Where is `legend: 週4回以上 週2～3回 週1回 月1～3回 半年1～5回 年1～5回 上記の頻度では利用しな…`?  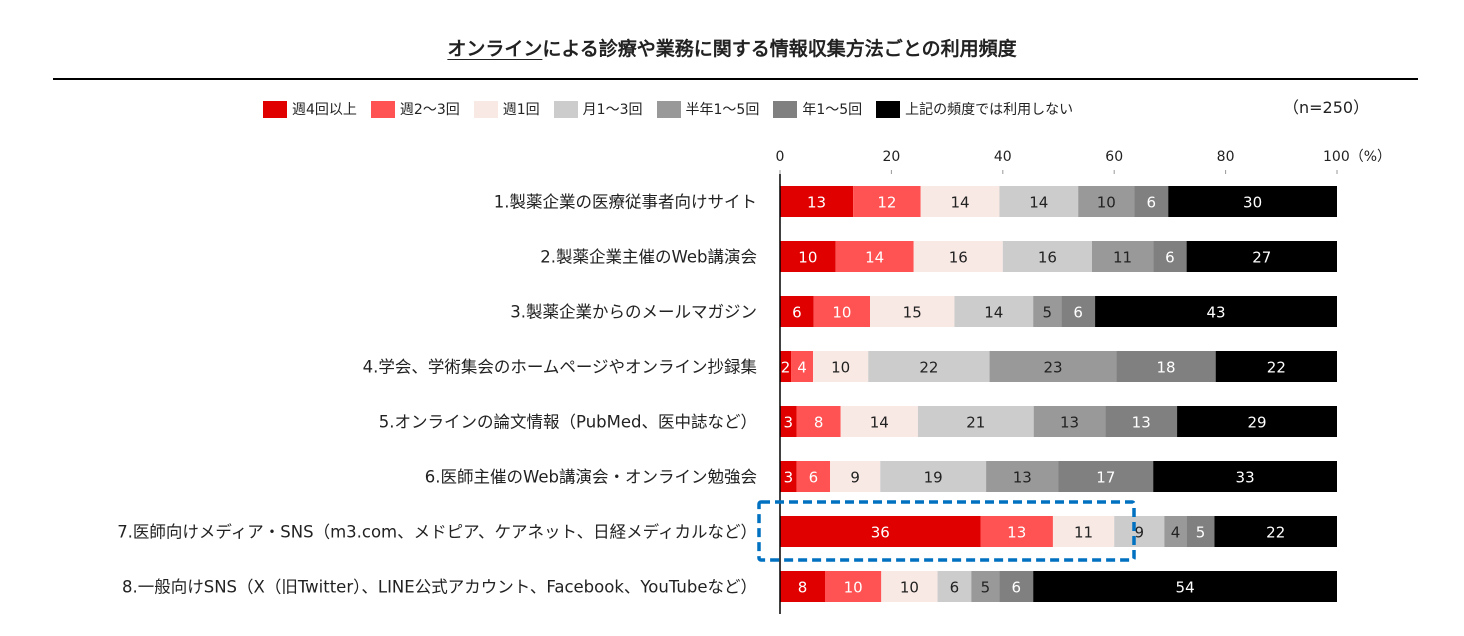 legend: 週4回以上 週2～3回 週1回 月1～3回 半年1～5回 年1～5回 上記の頻度では利用しな… is located at coordinates (668, 109).